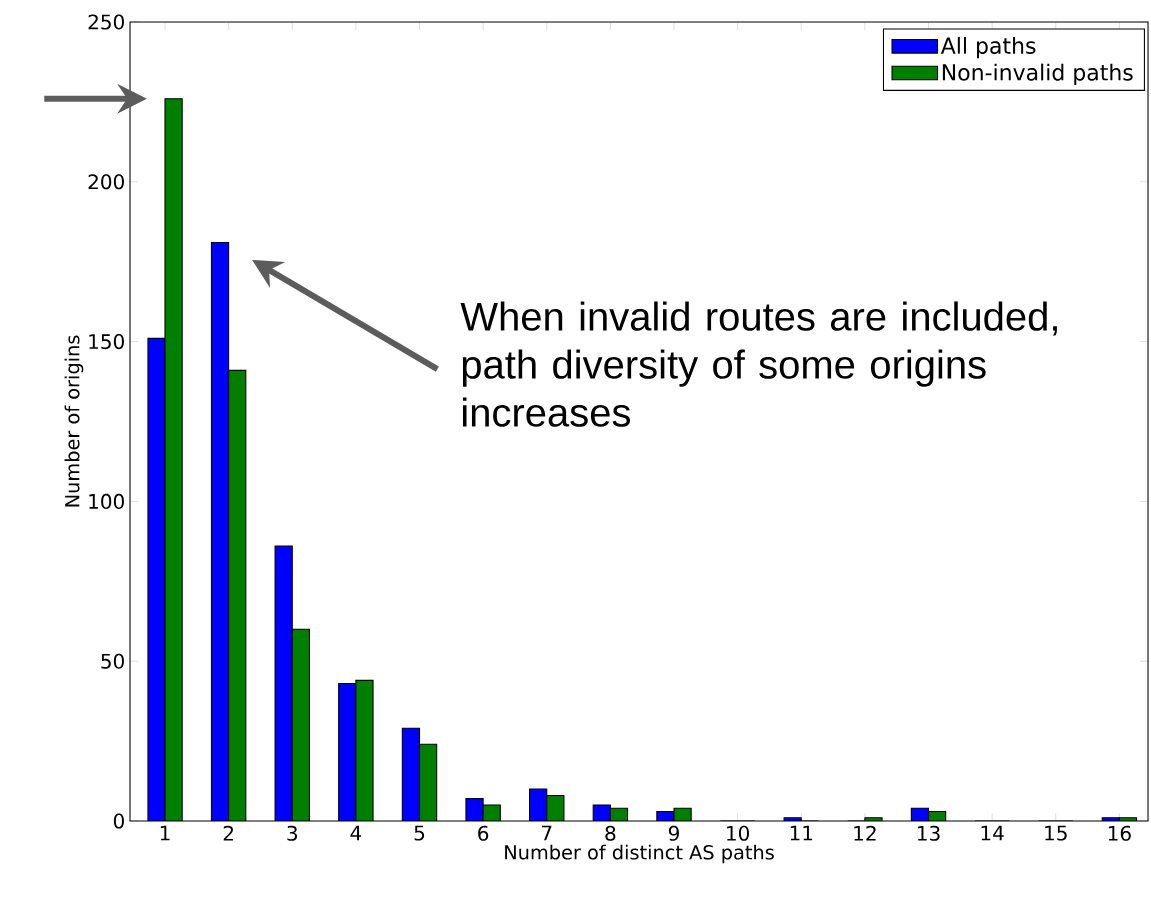 This screenshot has width=1151, height=899. I want to click on y-tick-label: 200, so click(106, 182).